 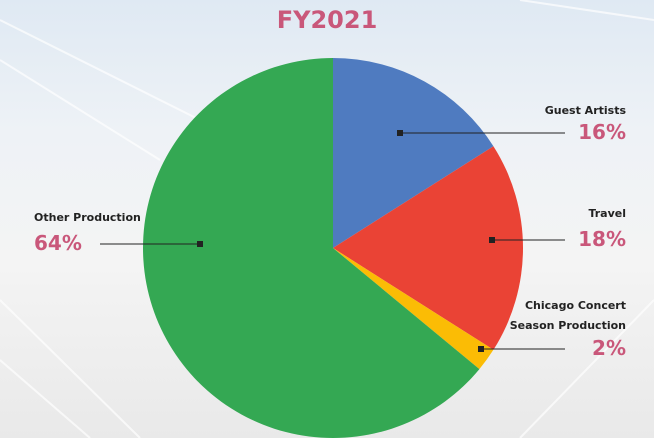 I want to click on slice-label: Chicago Concert Season Production, so click(x=567, y=315).